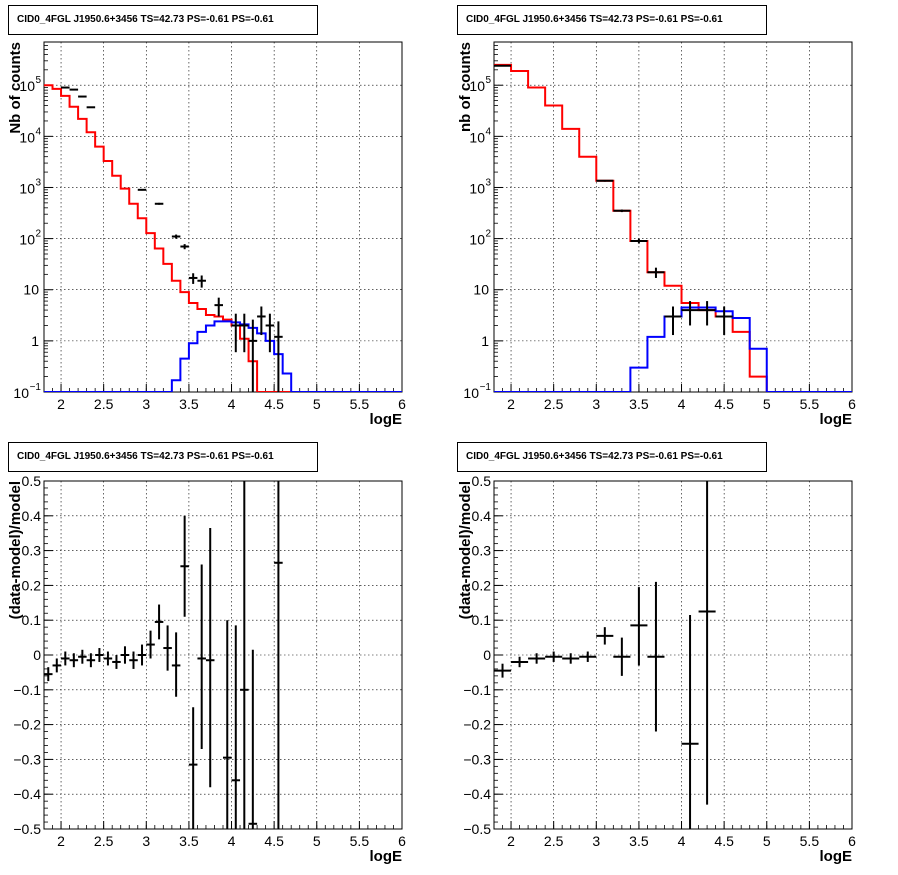 This screenshot has width=898, height=875. Describe the element at coordinates (482, 620) in the screenshot. I see `y-tick-label: 0.1` at that location.